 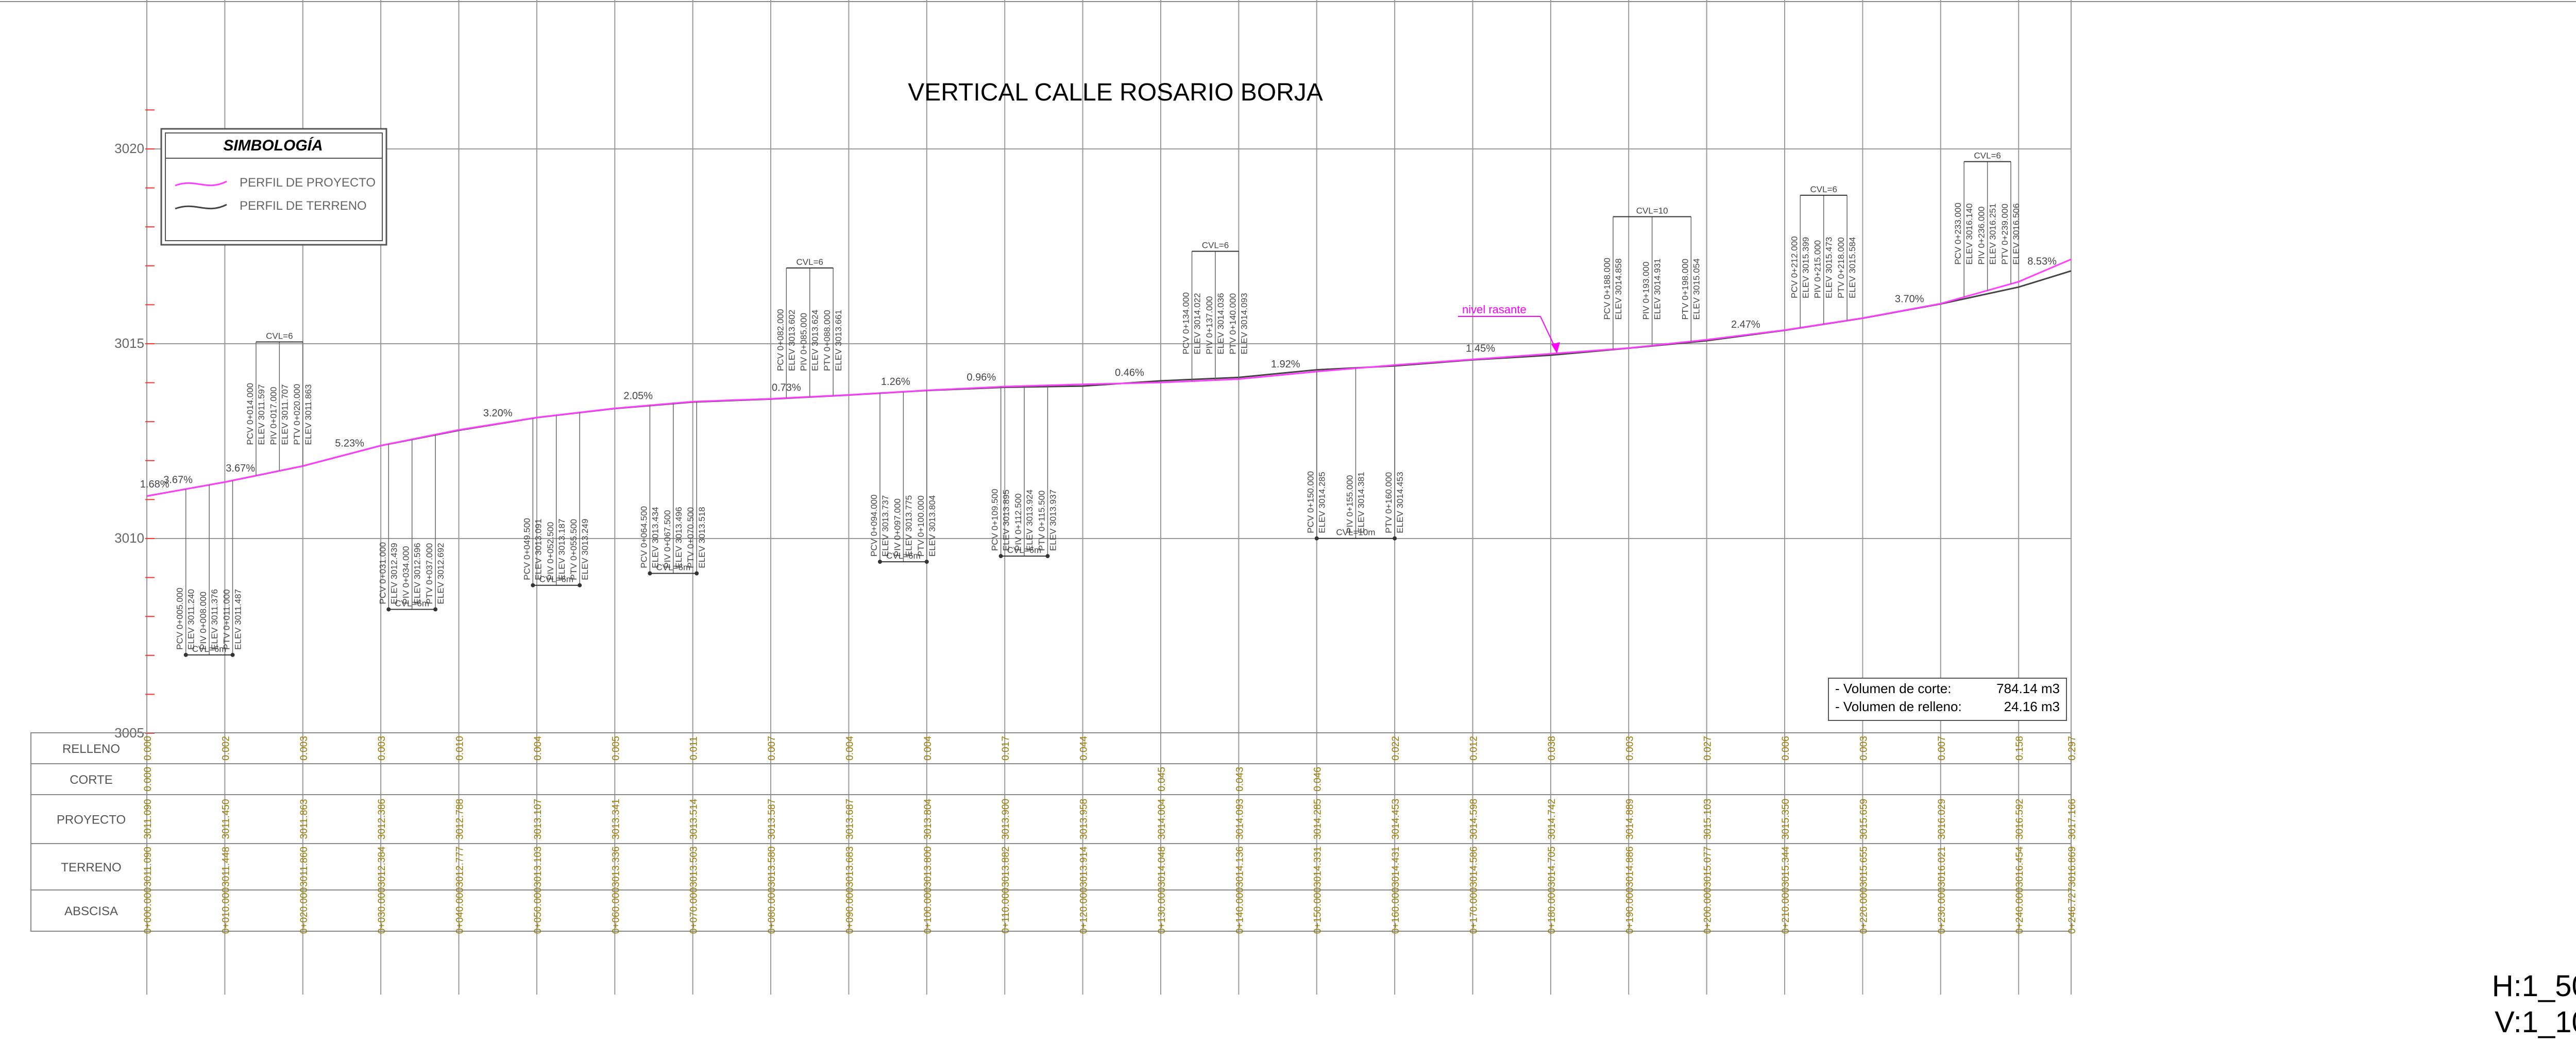 What do you see at coordinates (1509, 328) in the screenshot?
I see `nivel-rasante-callout: nivel rasante` at bounding box center [1509, 328].